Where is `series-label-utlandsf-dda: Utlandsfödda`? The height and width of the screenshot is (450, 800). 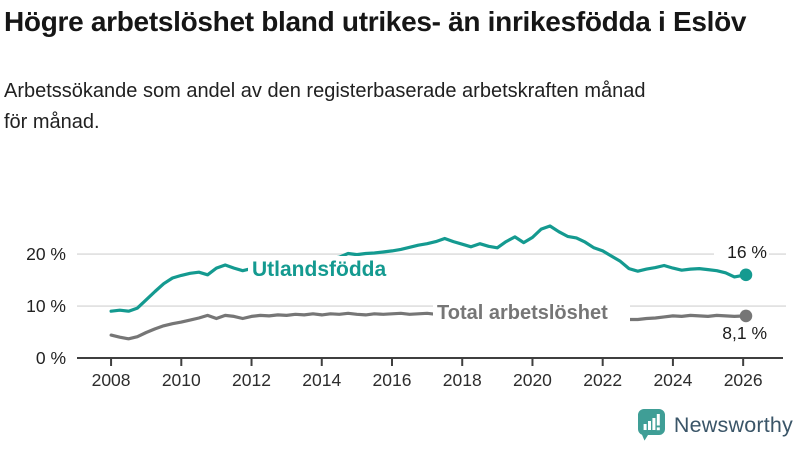
series-label-utlandsf-dda: Utlandsfödda is located at coordinates (319, 269).